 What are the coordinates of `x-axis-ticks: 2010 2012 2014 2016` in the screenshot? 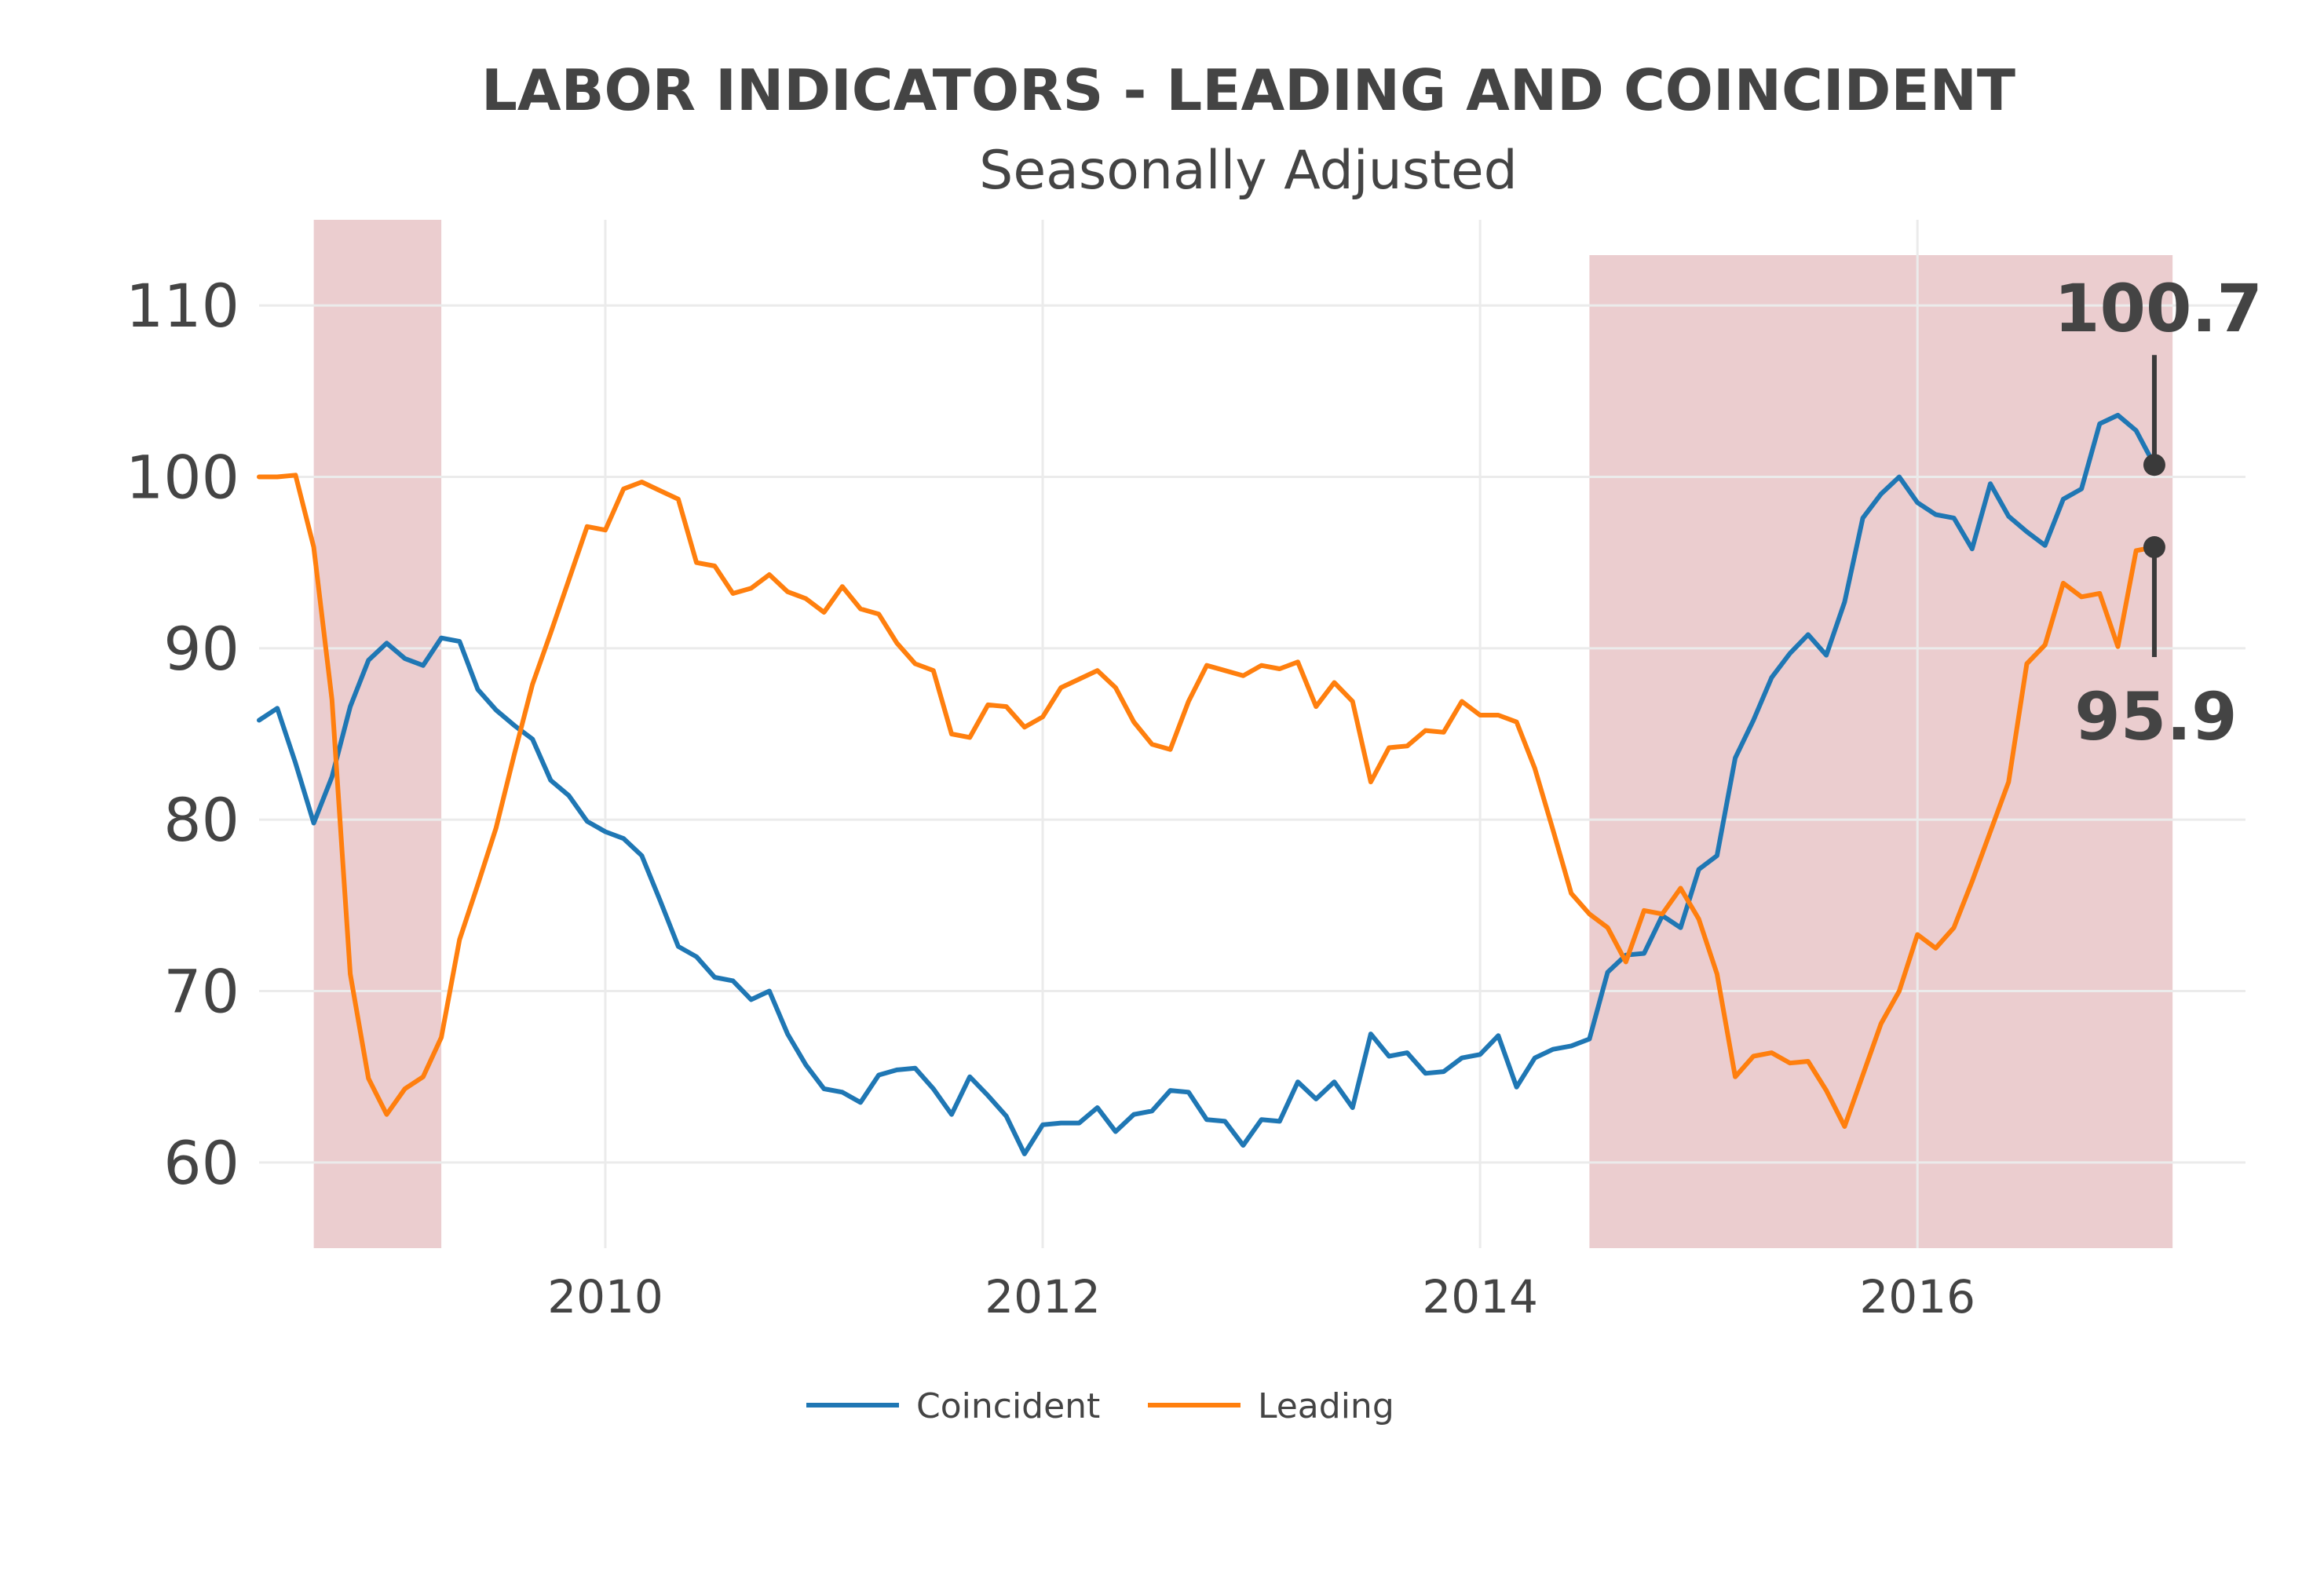 It's located at (1261, 1297).